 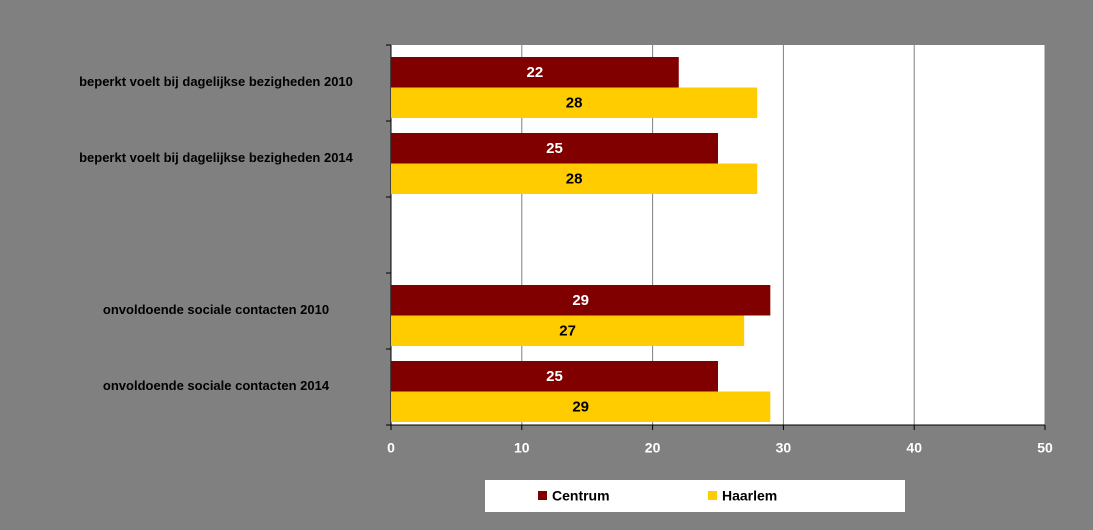 I want to click on legend, so click(x=695, y=496).